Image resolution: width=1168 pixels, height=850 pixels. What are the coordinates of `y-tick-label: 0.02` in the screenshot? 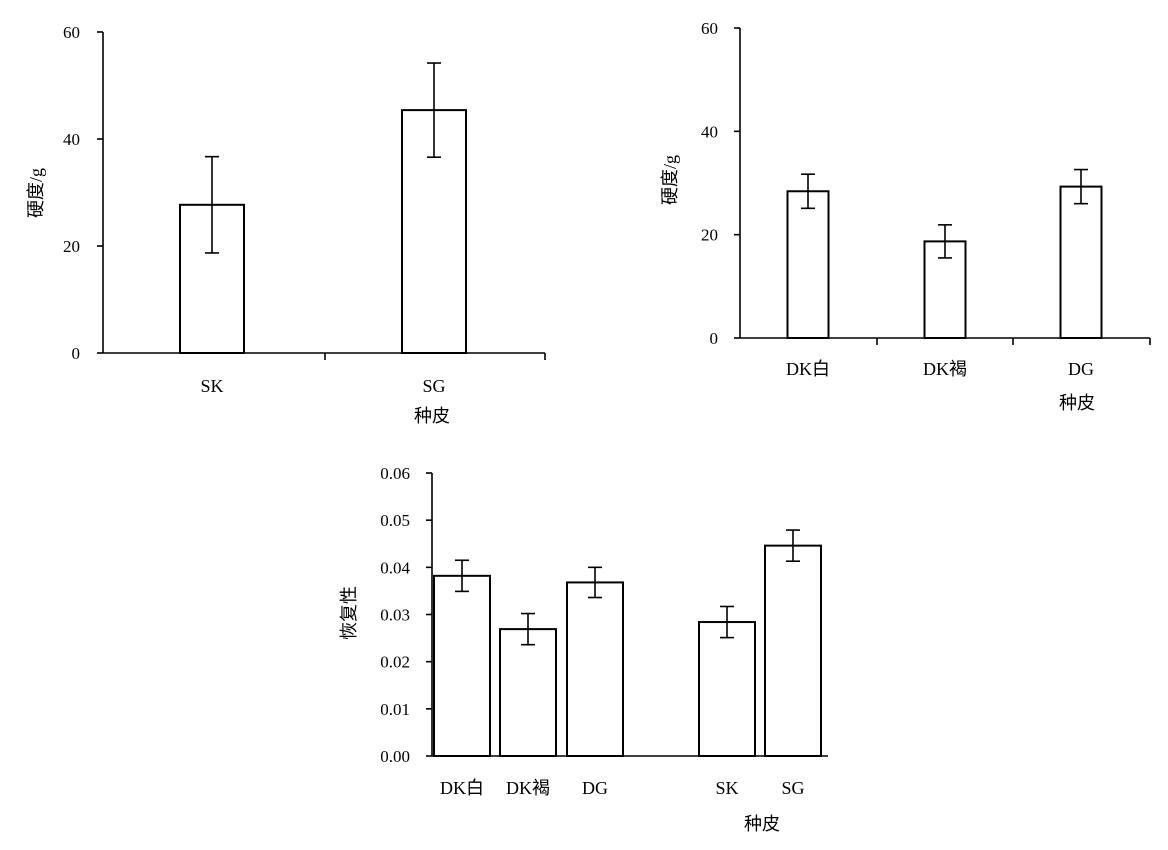 It's located at (395, 662).